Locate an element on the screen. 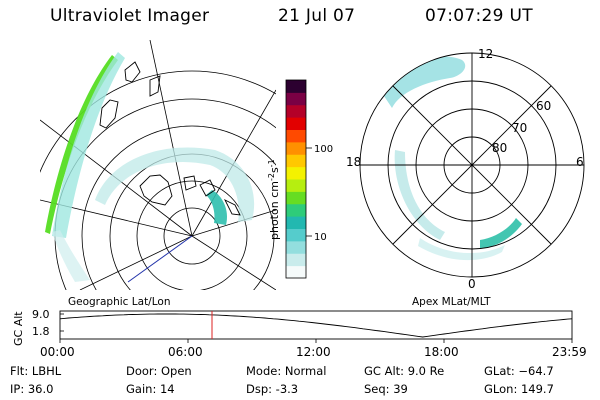 Image resolution: width=600 pixels, height=400 pixels. apex-mlt-18: 18 is located at coordinates (353, 162).